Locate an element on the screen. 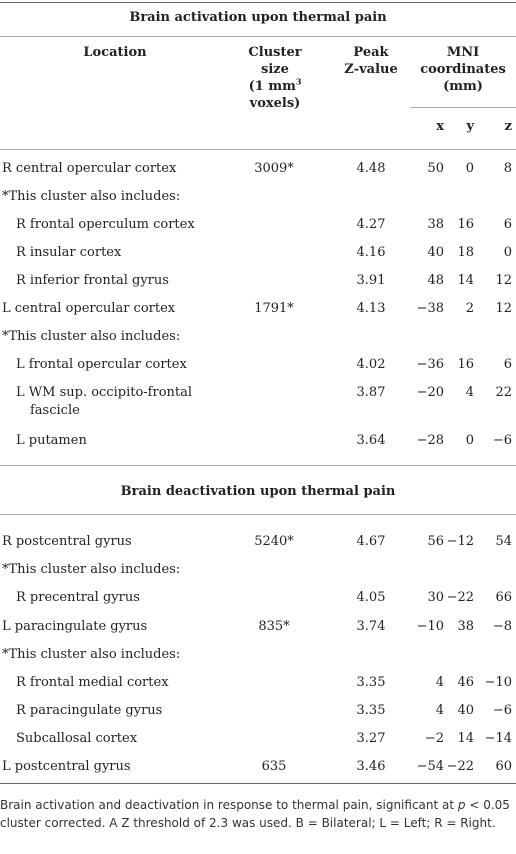  row-x: −28 is located at coordinates (430, 440).